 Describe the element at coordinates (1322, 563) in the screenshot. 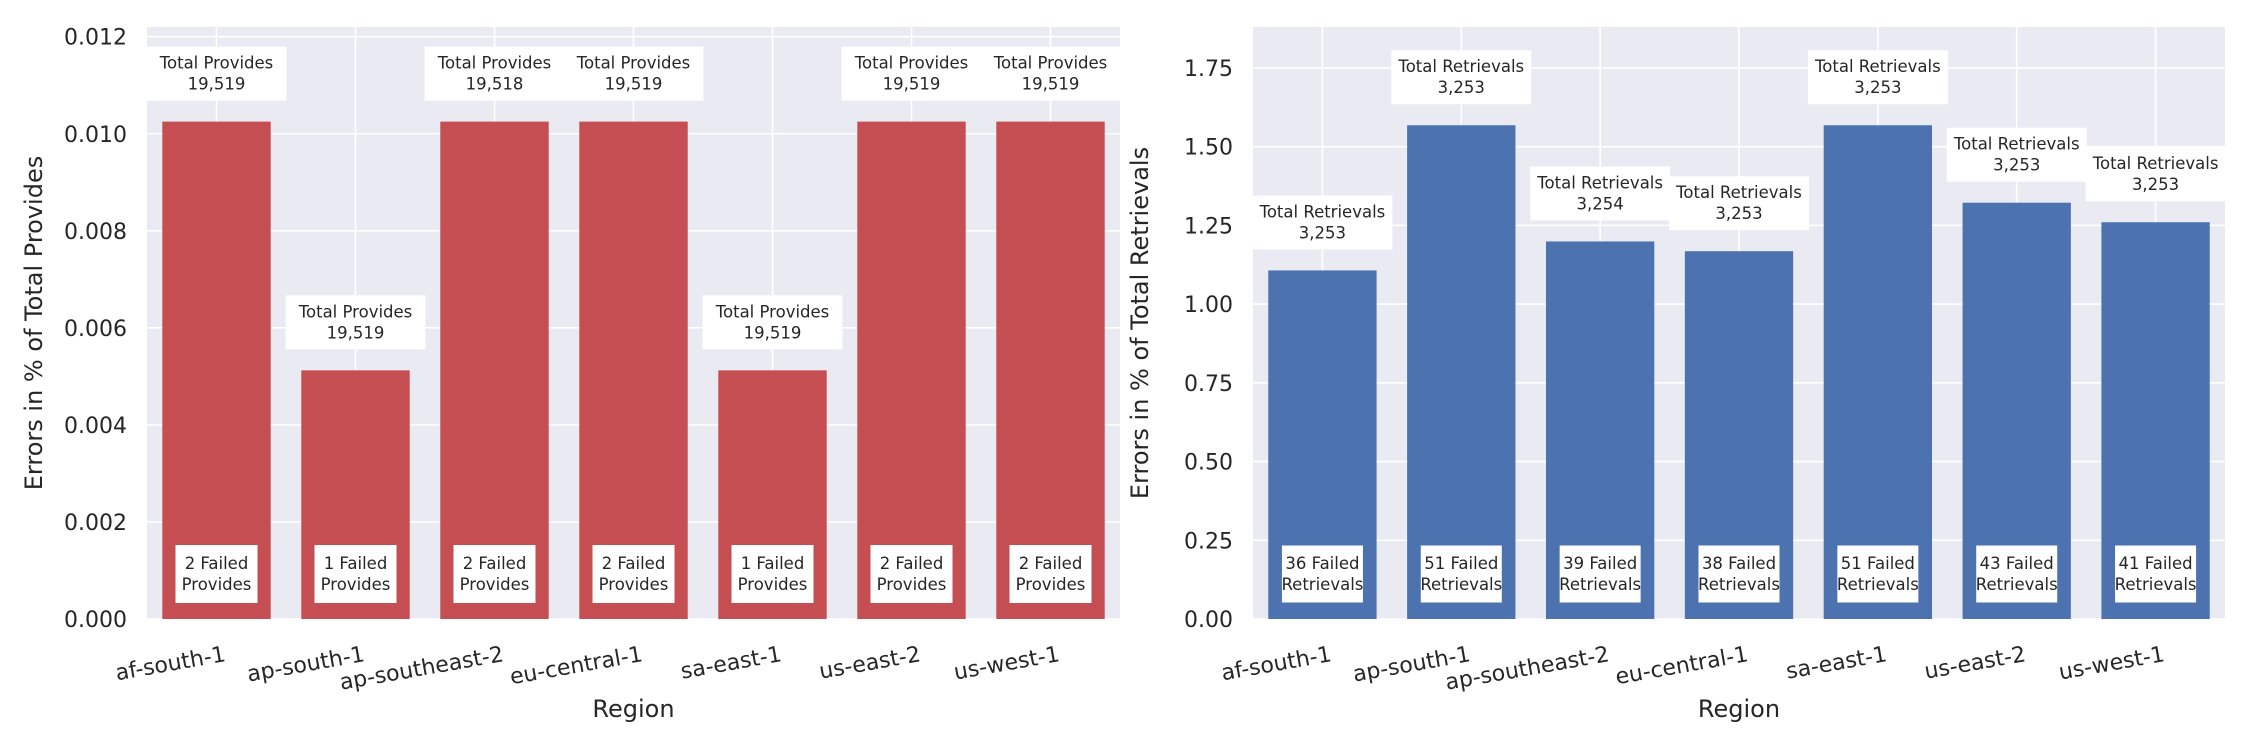

I see `failed-label-count: 36 Failed` at that location.